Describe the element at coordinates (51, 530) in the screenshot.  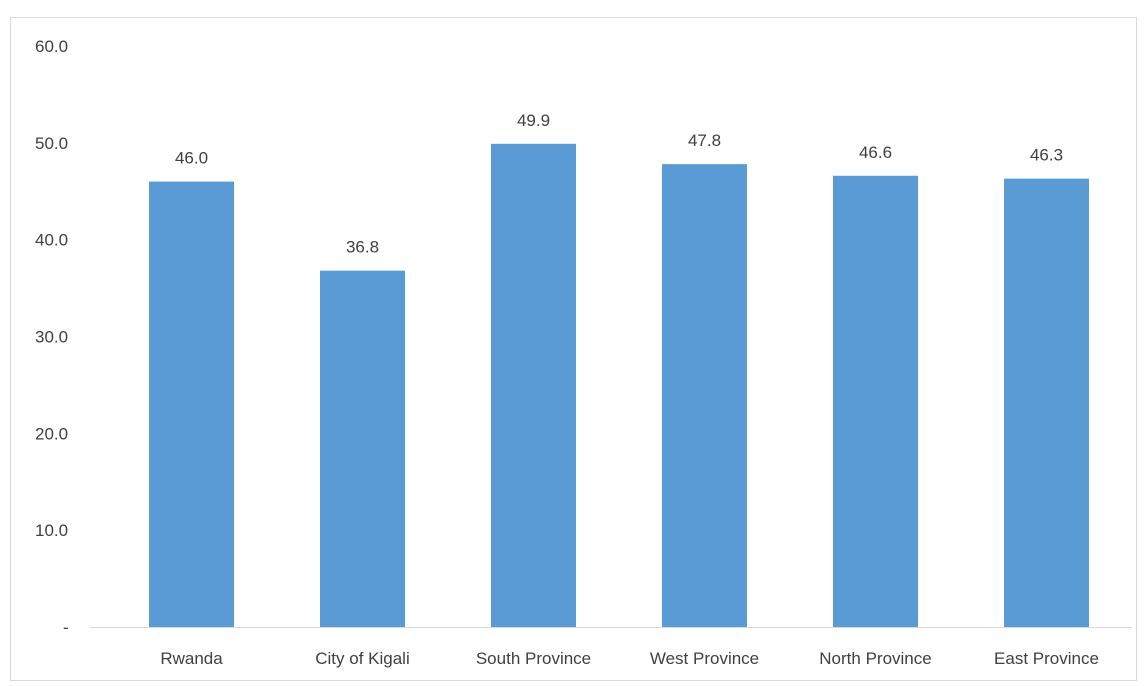
I see `y-tick-label: 10.0` at that location.